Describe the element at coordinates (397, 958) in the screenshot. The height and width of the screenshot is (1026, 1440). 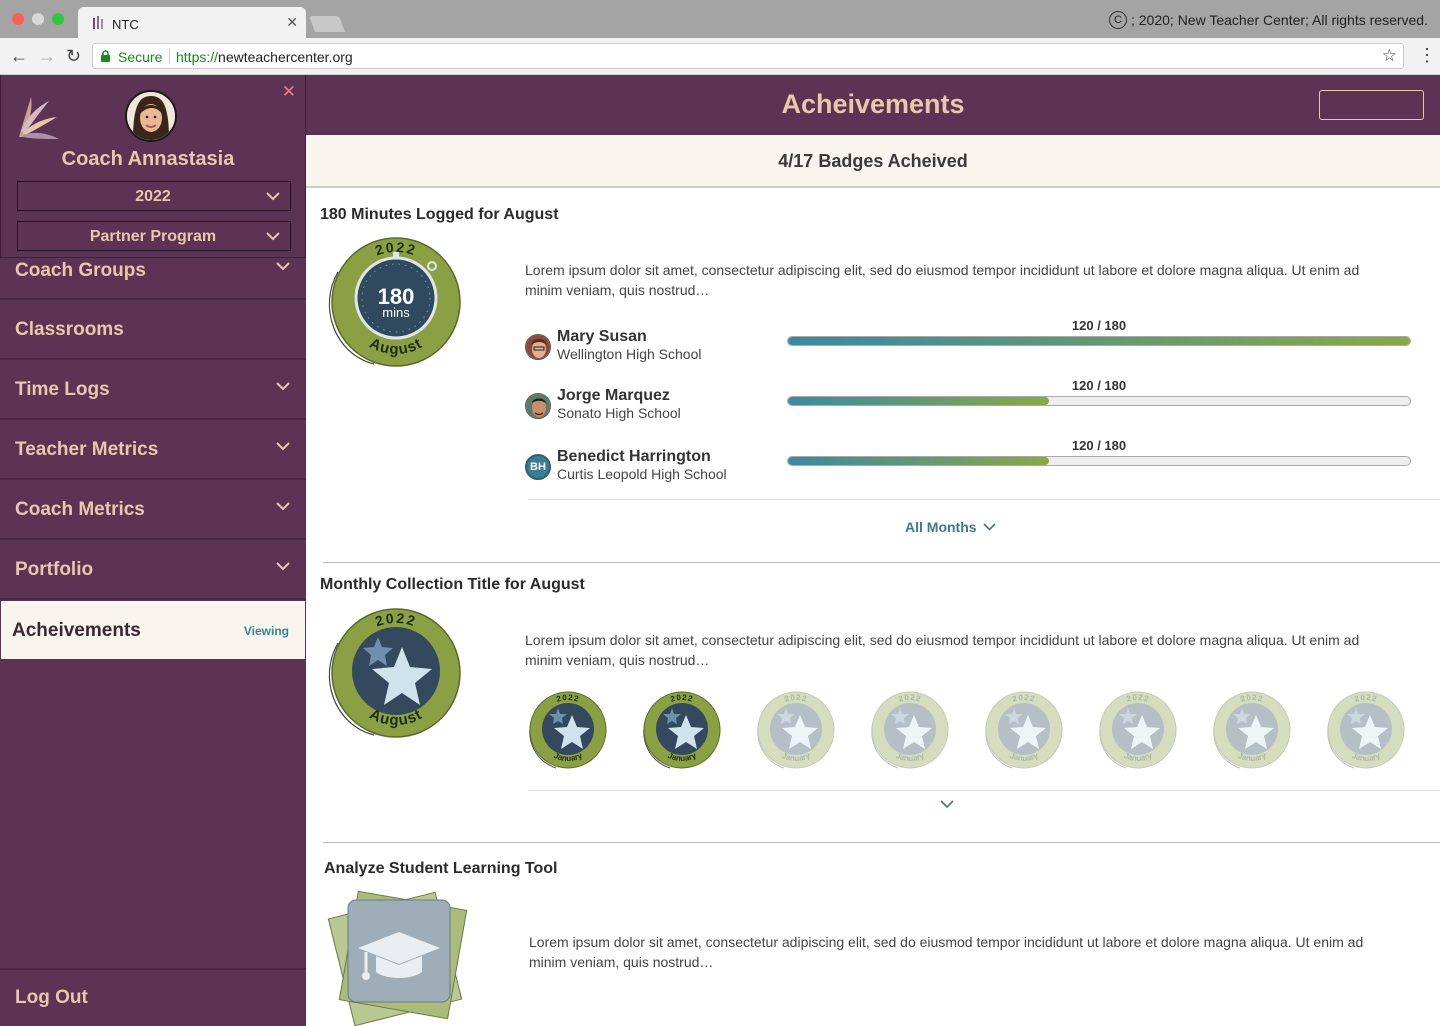
I see `graduation-cap-badge-icon` at that location.